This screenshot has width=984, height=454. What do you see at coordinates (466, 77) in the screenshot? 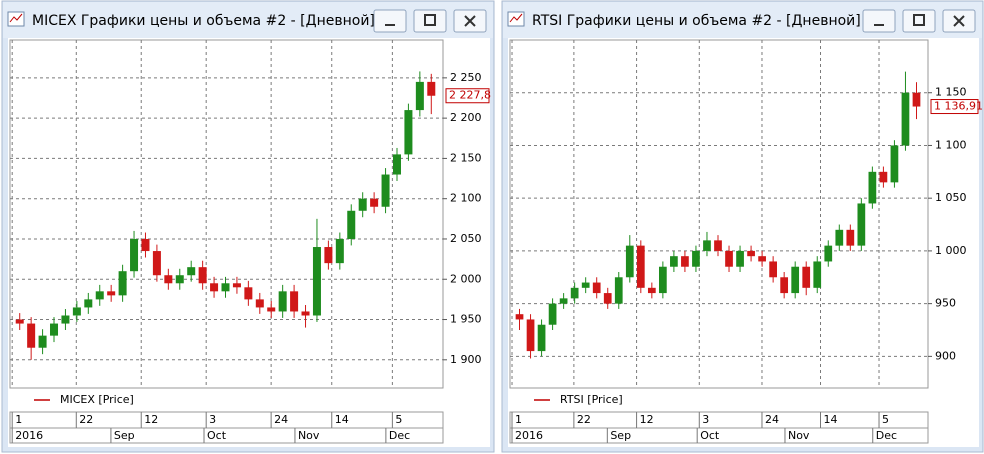
I see `y-tick-label: 2 250` at bounding box center [466, 77].